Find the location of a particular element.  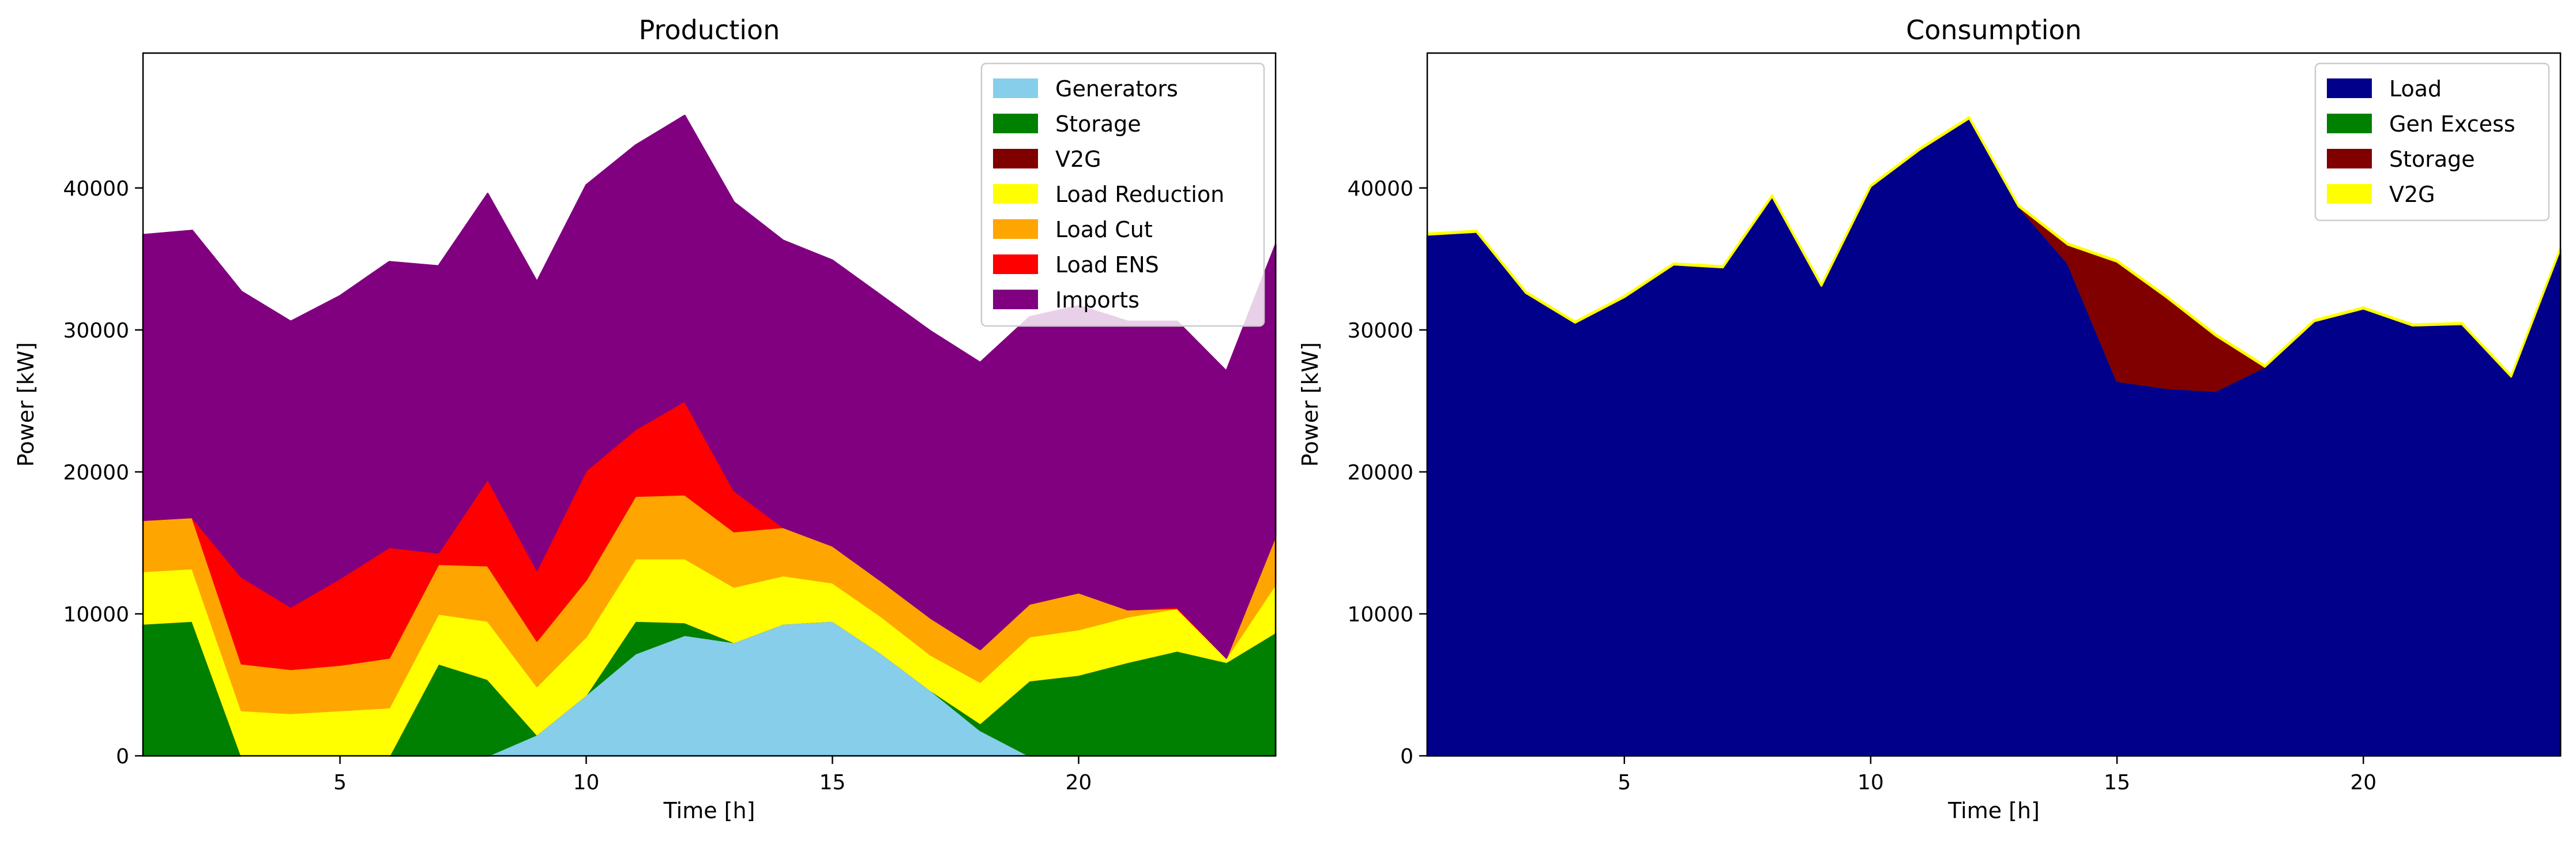

legend-swatch-imports is located at coordinates (1015, 300).